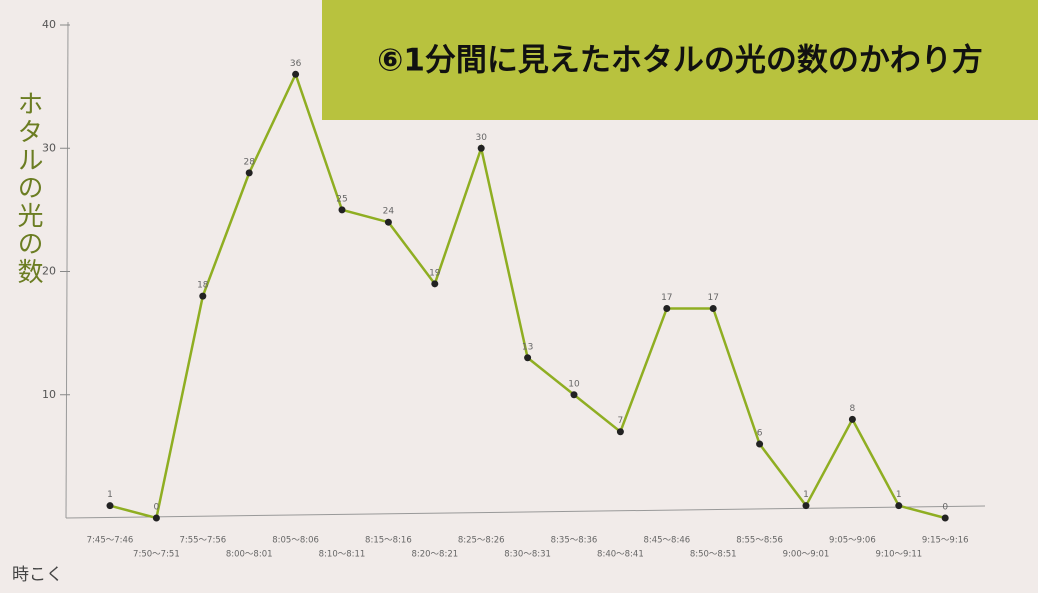 This screenshot has height=593, width=1038. I want to click on y-tick-label: 30, so click(49, 147).